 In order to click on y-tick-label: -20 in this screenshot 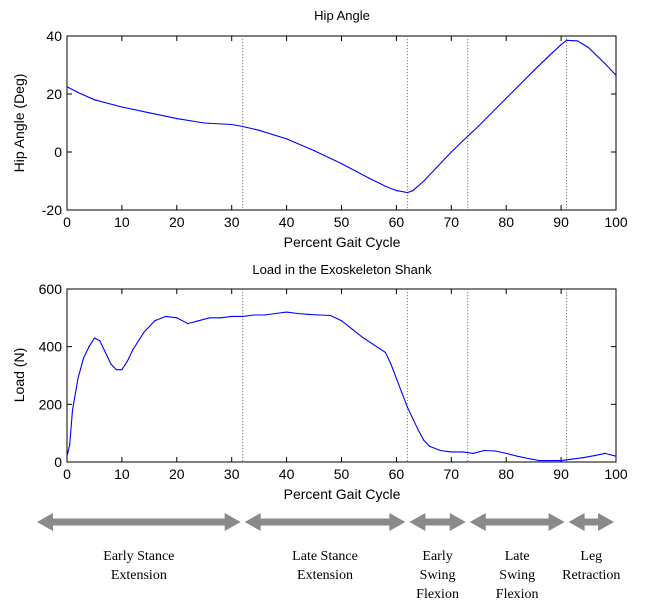, I will do `click(52, 210)`.